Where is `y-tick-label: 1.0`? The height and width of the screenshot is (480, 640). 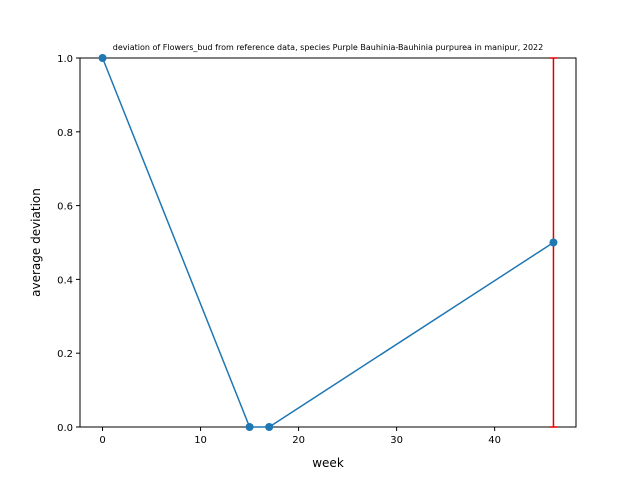
y-tick-label: 1.0 is located at coordinates (65, 59).